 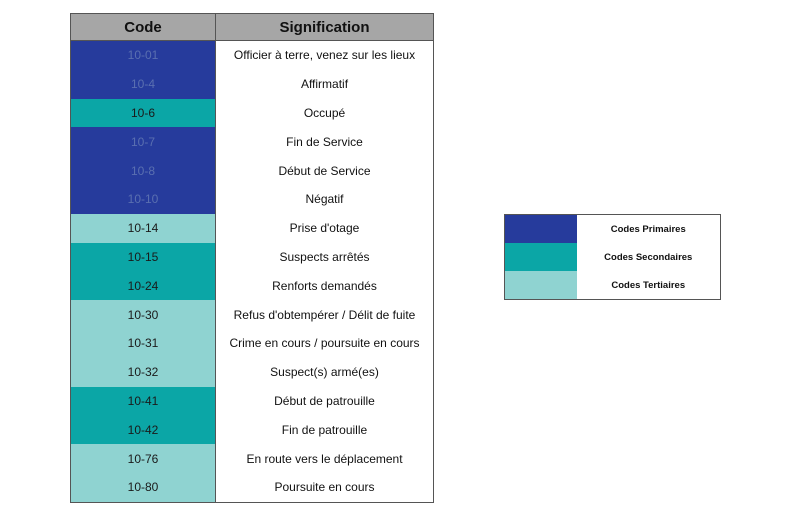 What do you see at coordinates (143, 487) in the screenshot?
I see `code-cell: 10-80` at bounding box center [143, 487].